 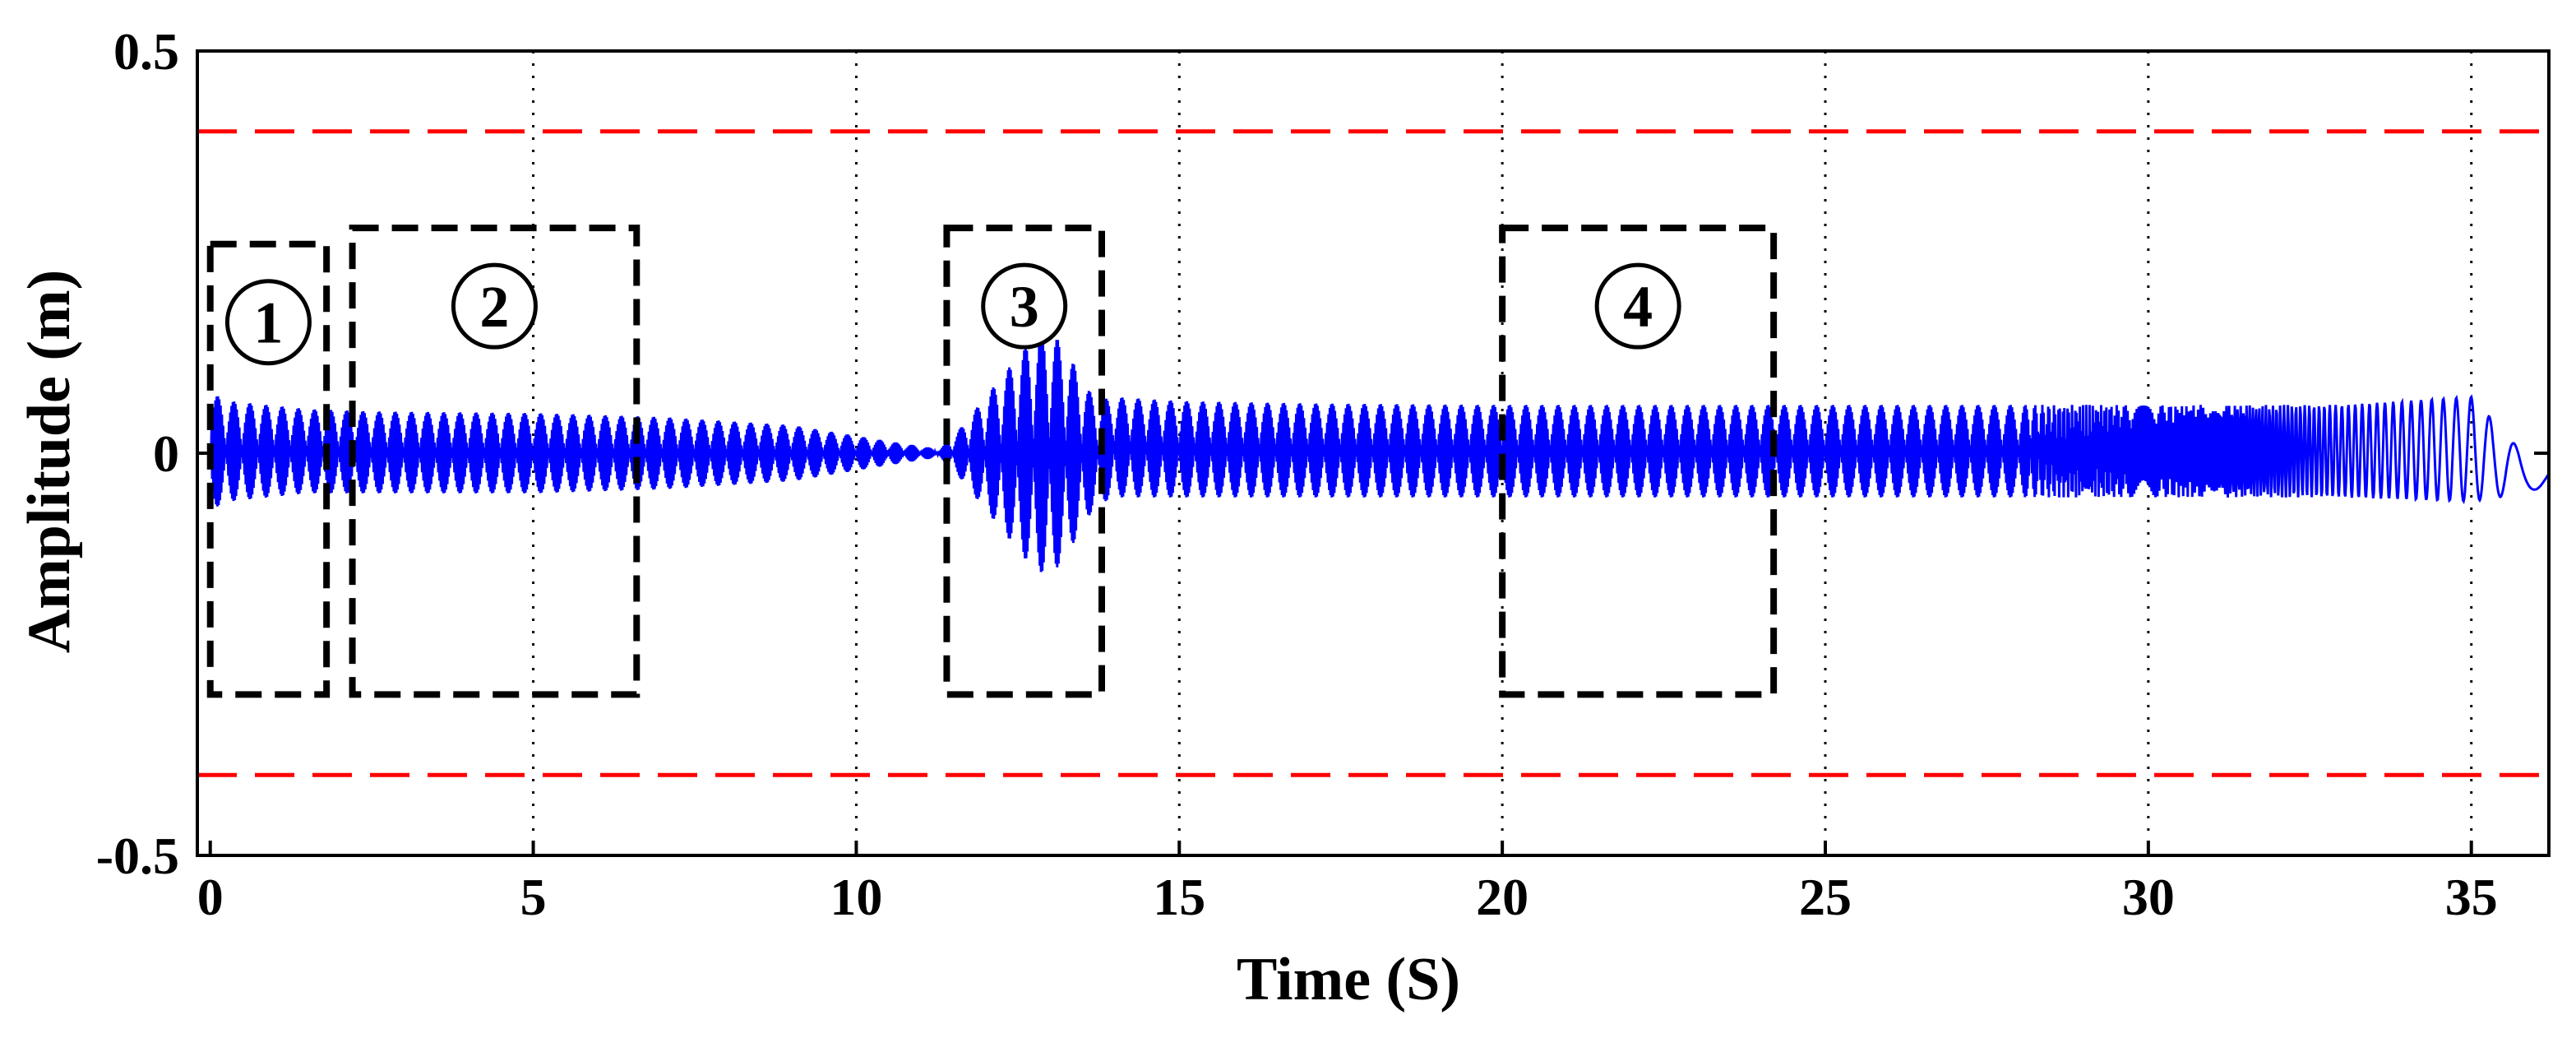 I want to click on y-tick-label-0: -0.5, so click(x=137, y=856).